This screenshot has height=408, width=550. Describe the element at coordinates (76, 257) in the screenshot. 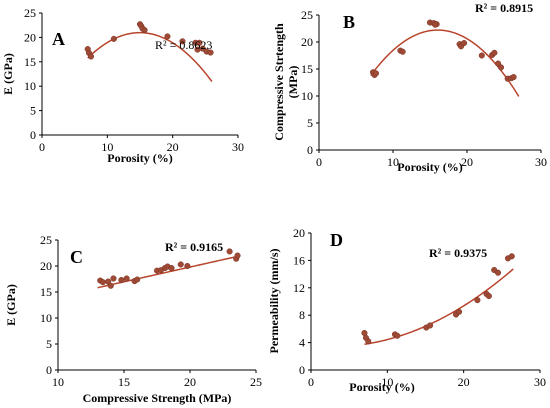

I see `panel-letter: C` at that location.